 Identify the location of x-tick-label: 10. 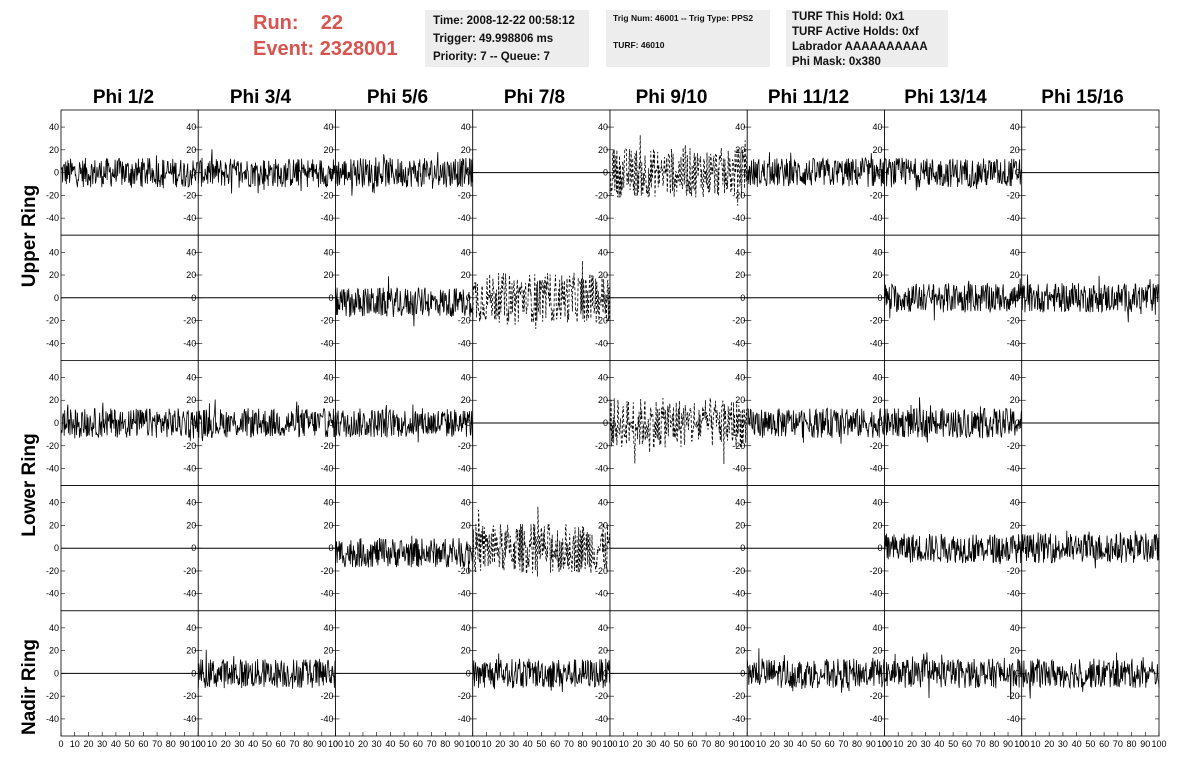
(1035, 744).